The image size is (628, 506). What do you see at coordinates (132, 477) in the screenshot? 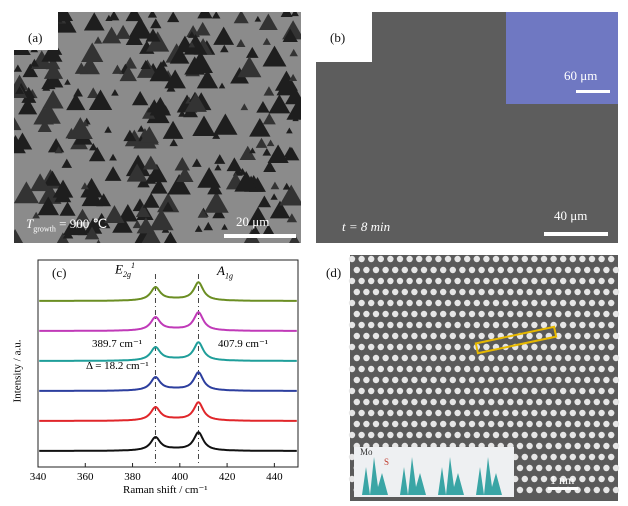
I see `x-tick-label: 380` at bounding box center [132, 477].